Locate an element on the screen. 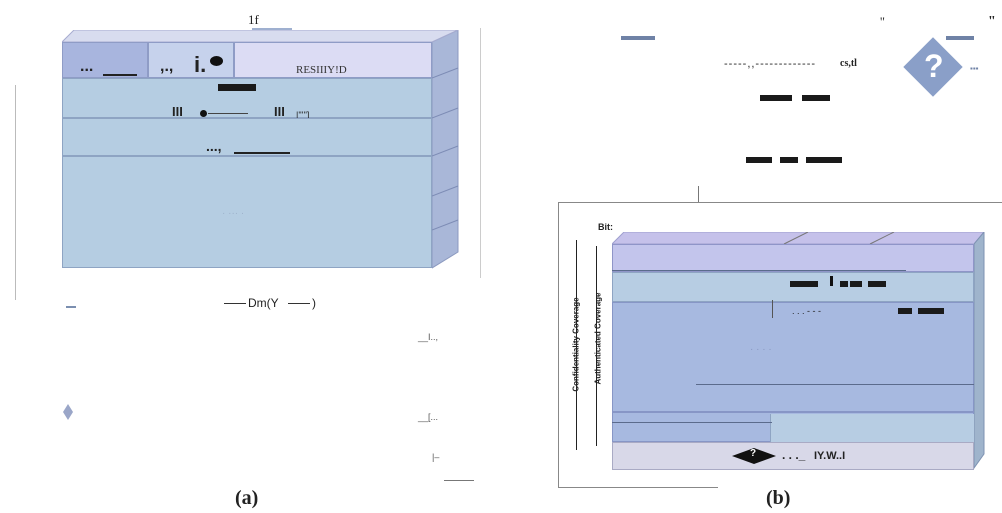 This screenshot has height=513, width=1002. panel-b-help-diamond-dots: ▪▪▪ is located at coordinates (974, 68).